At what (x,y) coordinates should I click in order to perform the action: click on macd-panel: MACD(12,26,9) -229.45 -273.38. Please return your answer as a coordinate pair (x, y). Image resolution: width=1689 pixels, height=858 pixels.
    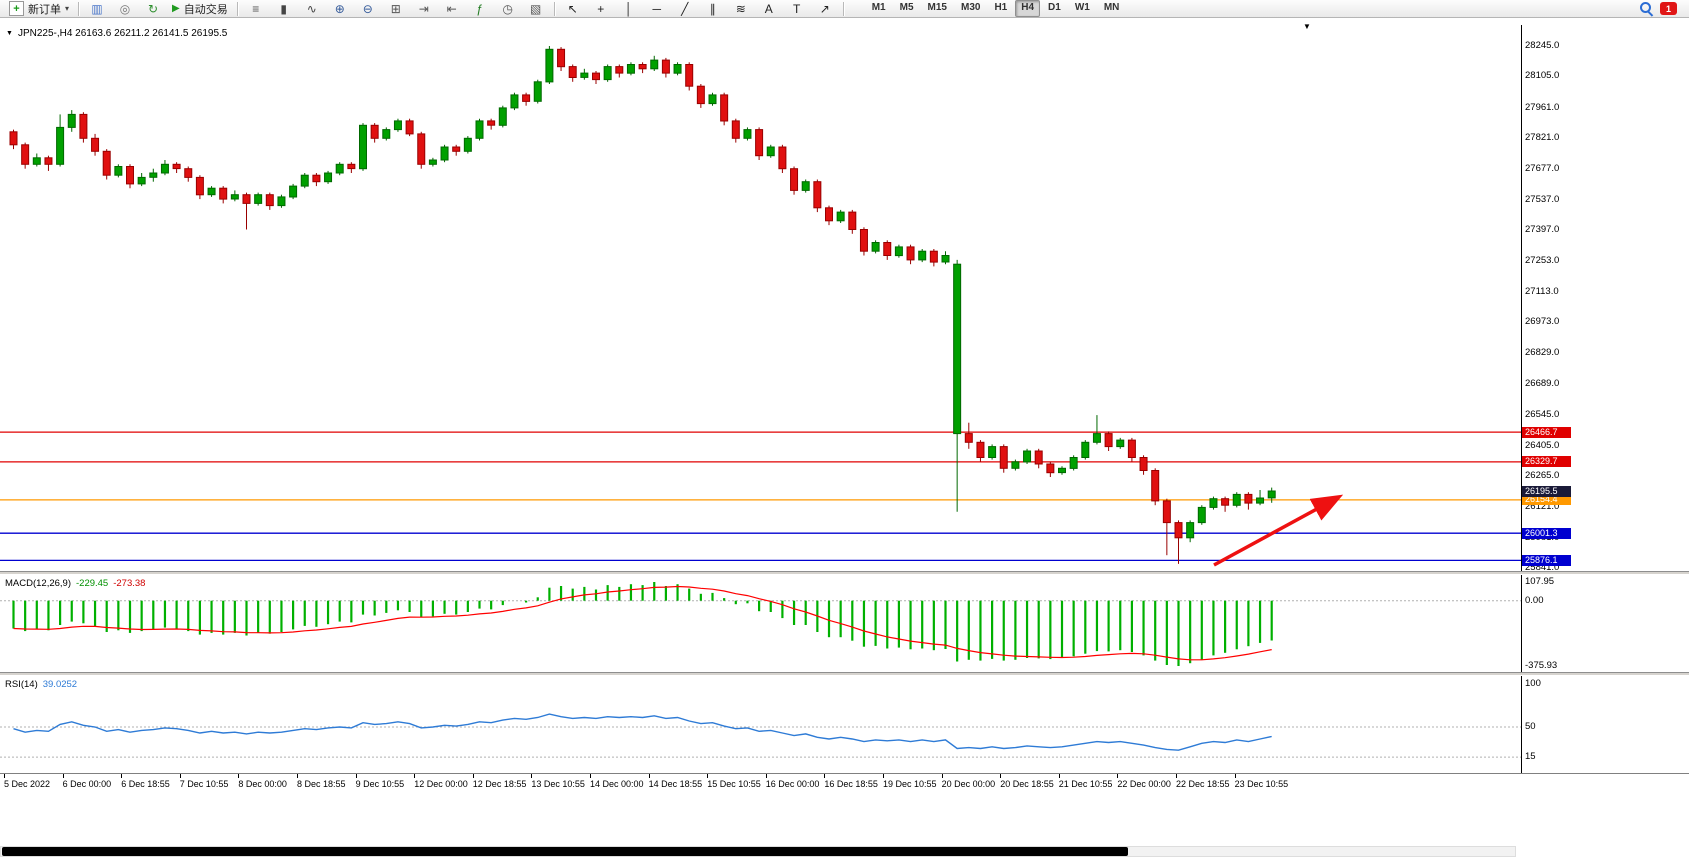
    Looking at the image, I should click on (760, 624).